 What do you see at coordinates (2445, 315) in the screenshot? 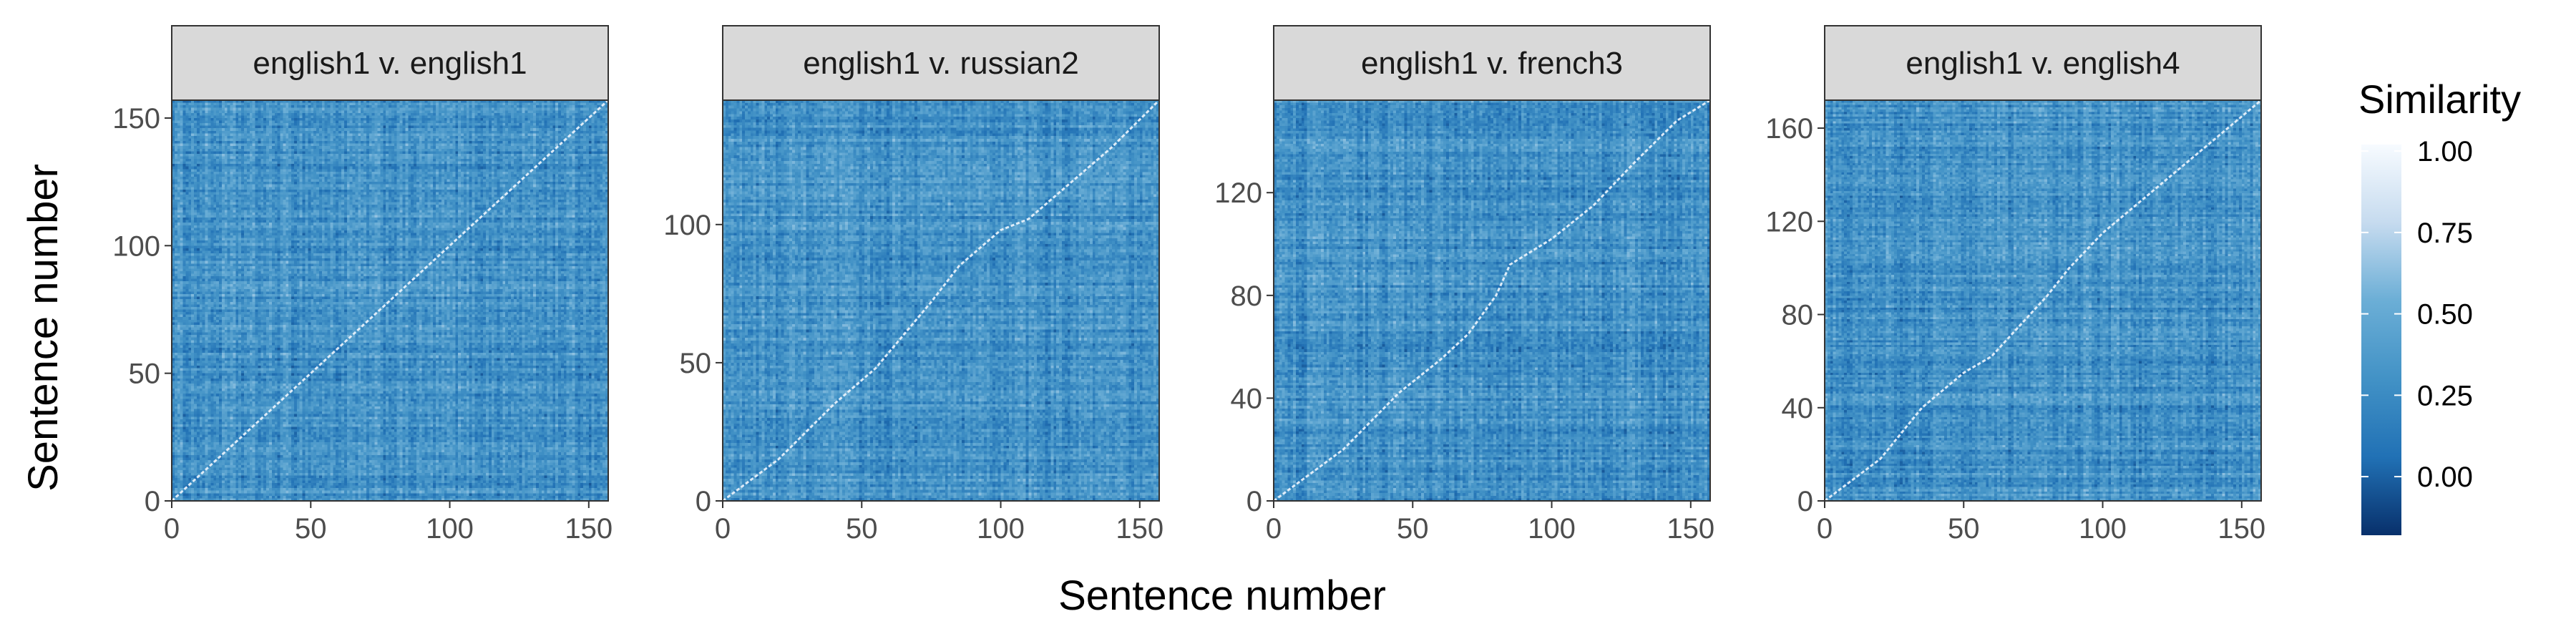
I see `legend-label: 0.50` at bounding box center [2445, 315].